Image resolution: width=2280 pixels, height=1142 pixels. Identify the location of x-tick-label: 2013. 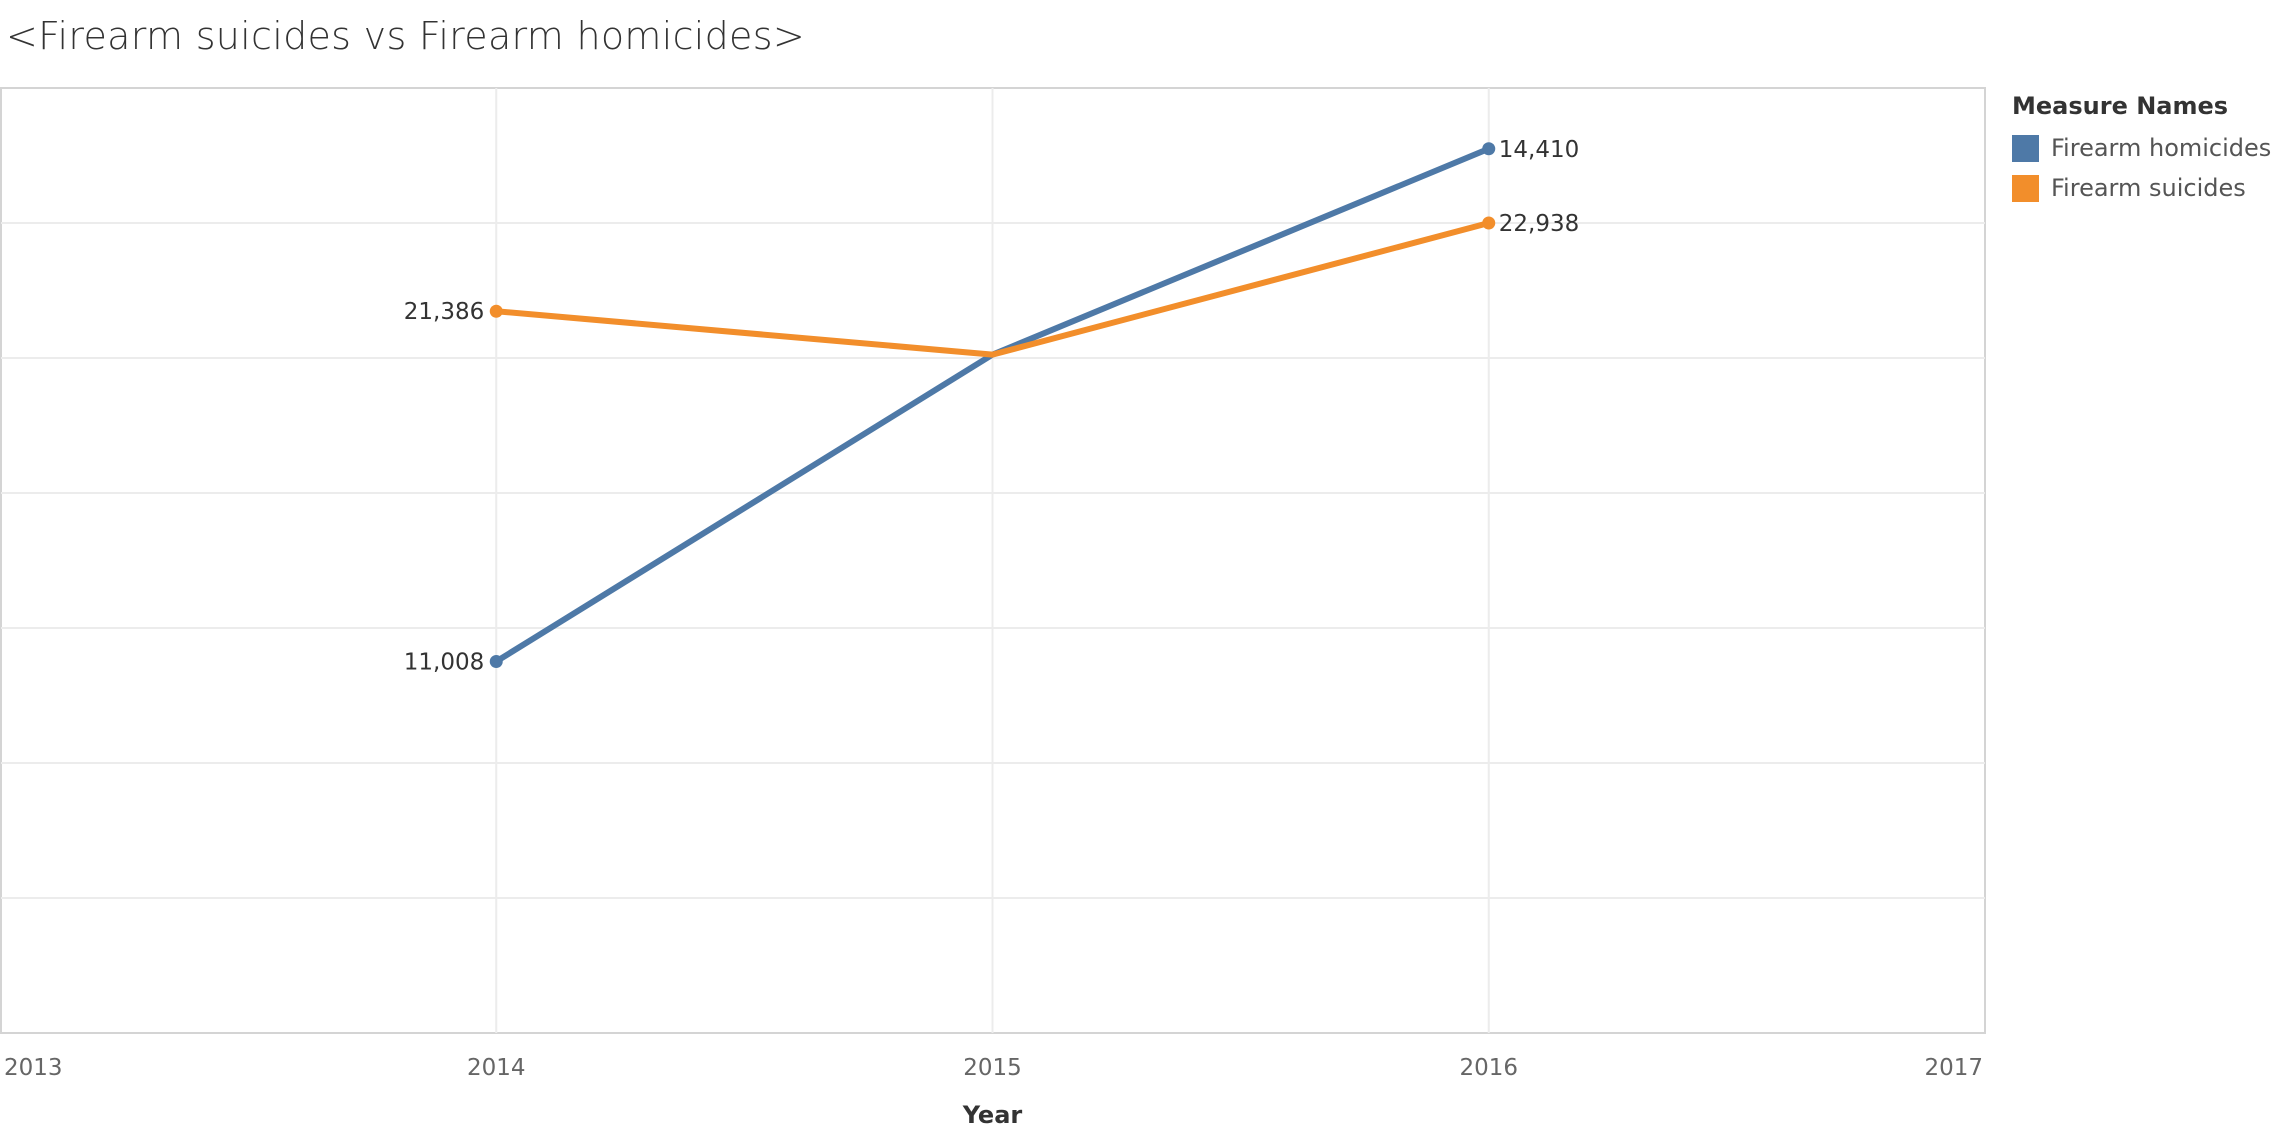
(33, 1068).